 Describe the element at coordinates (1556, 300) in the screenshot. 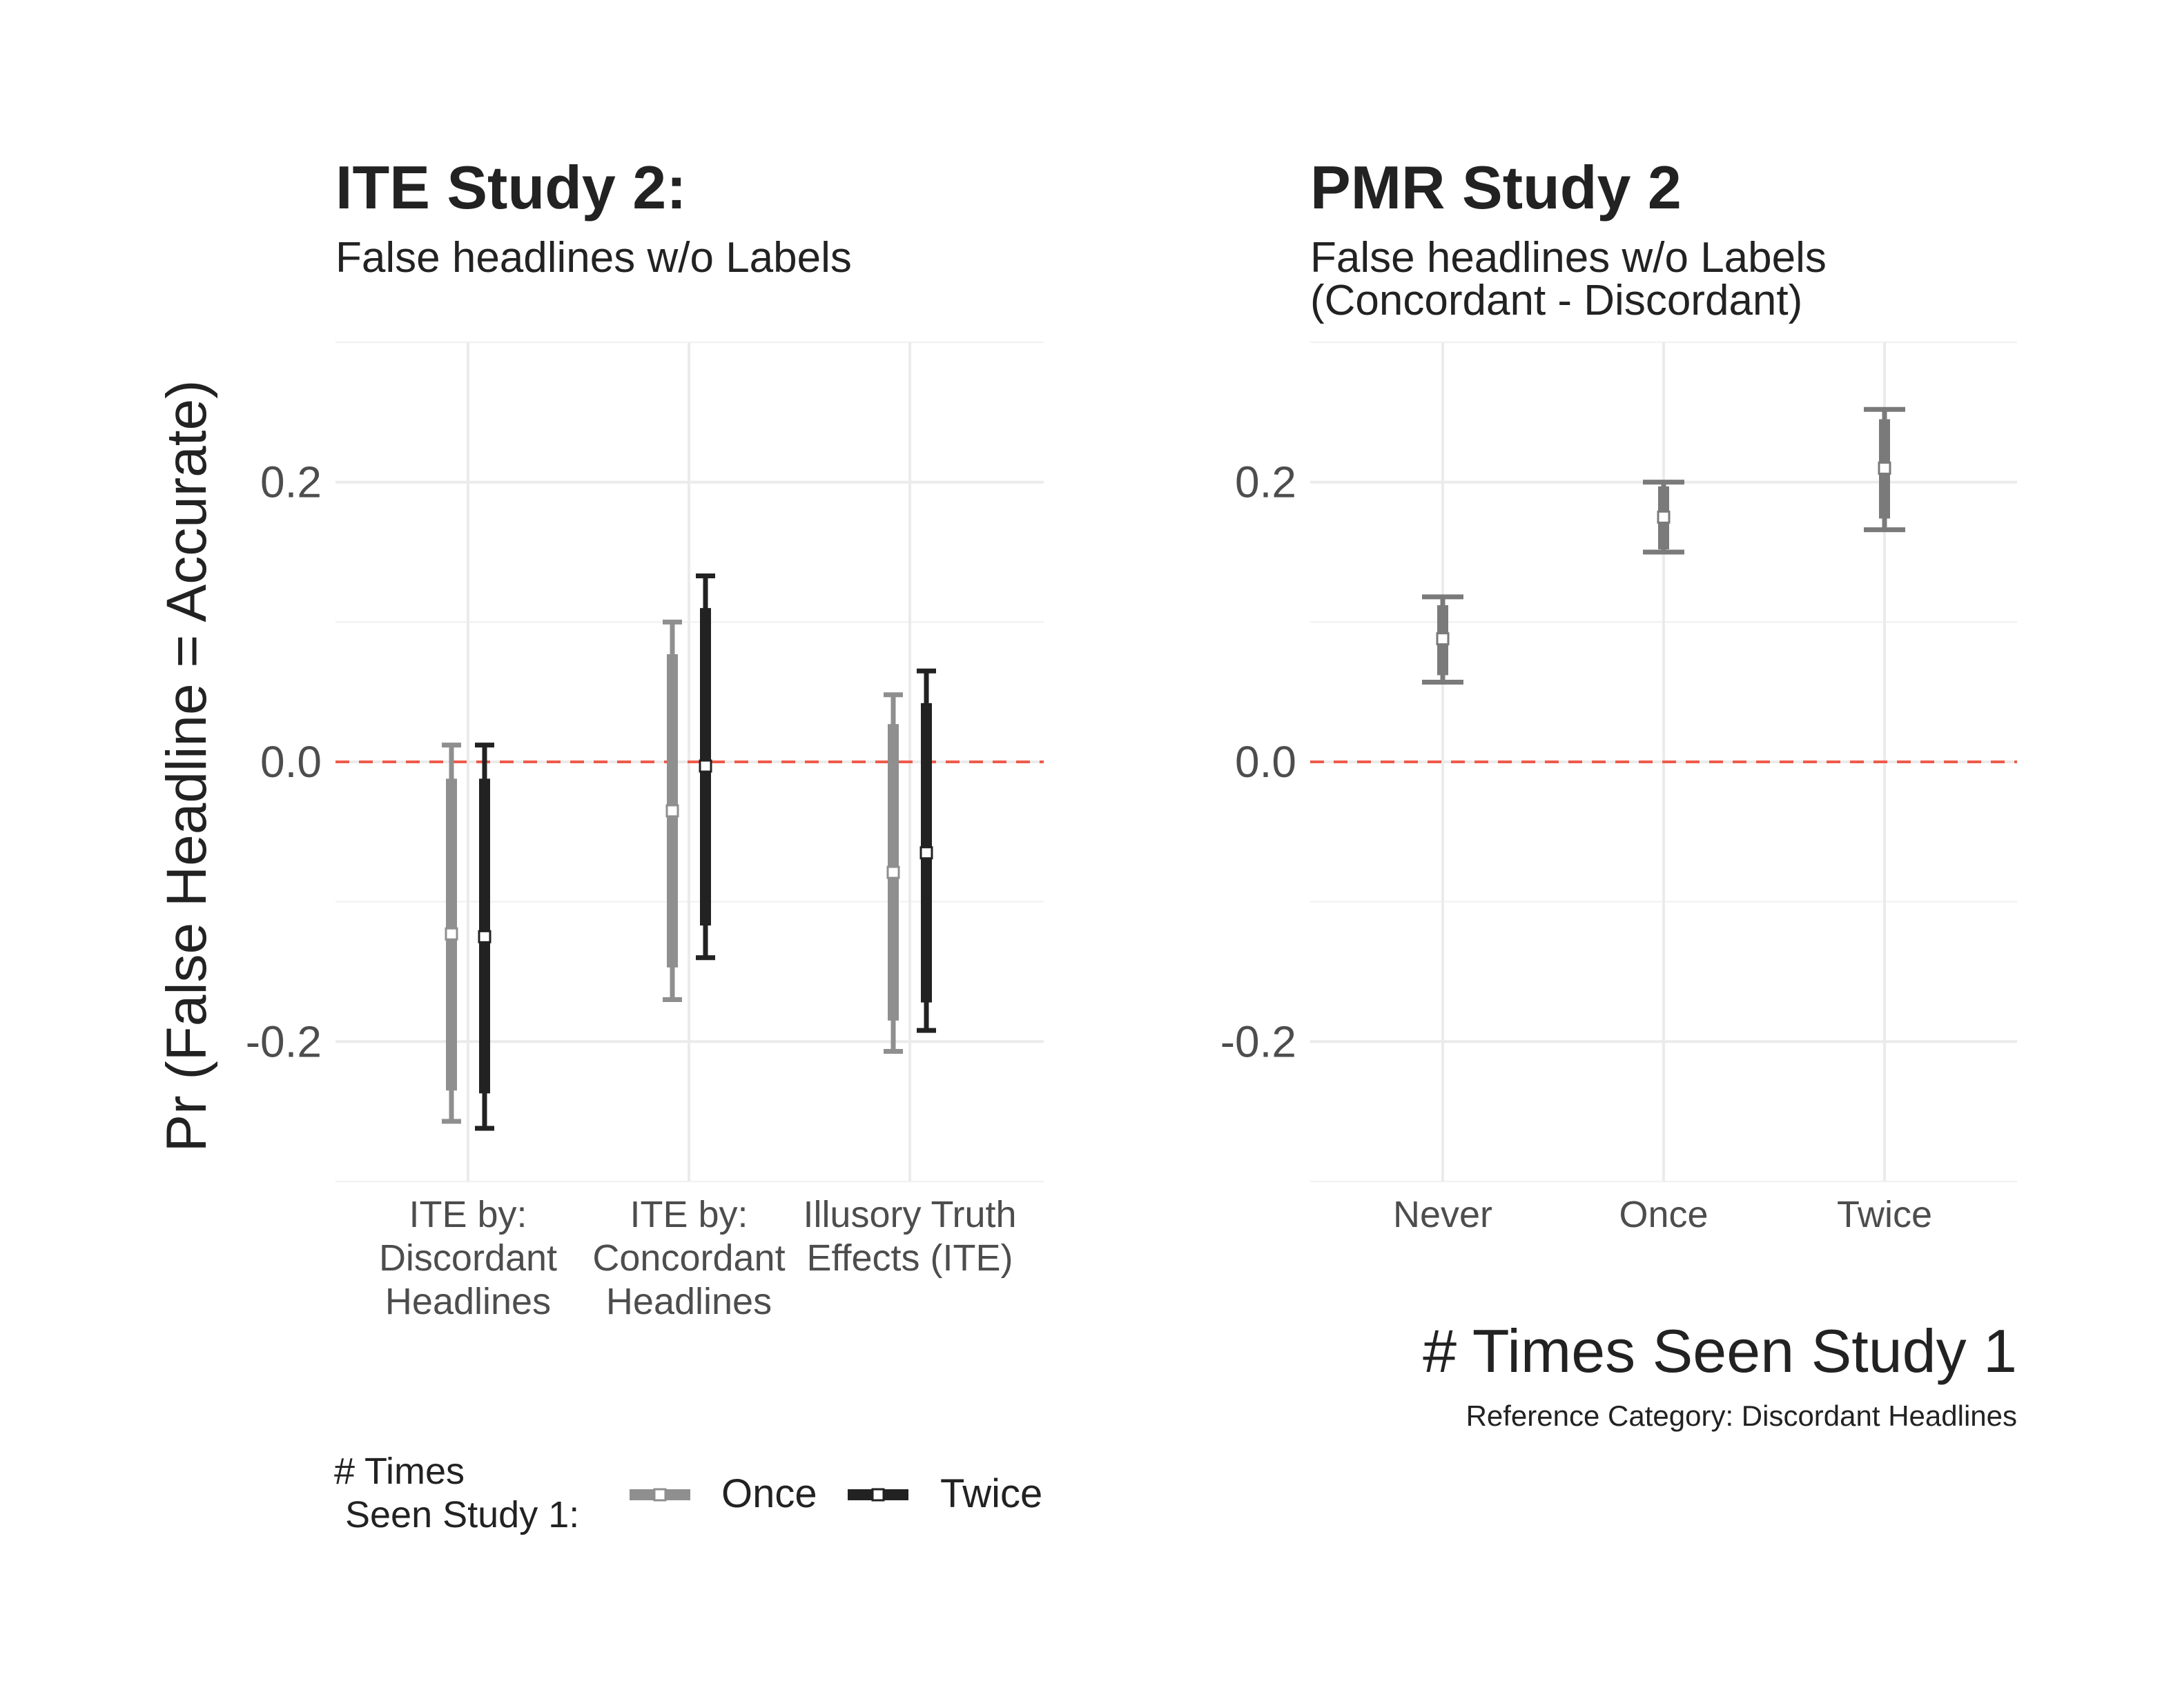

I see `pmr-subtitle-line-2: (Concordant - Discordant)` at that location.